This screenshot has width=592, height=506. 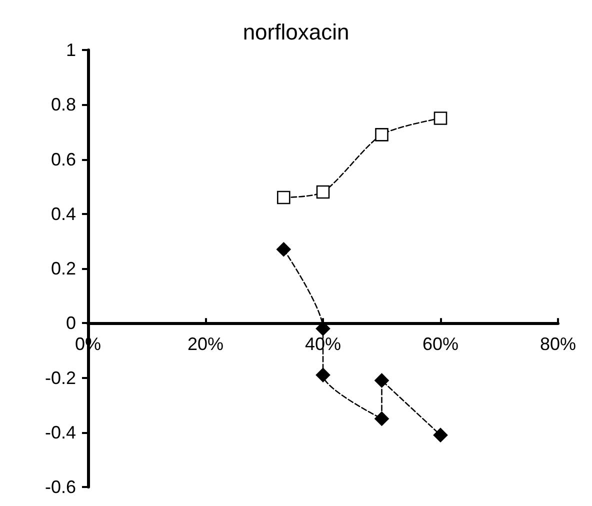 What do you see at coordinates (60, 378) in the screenshot?
I see `y-tick-label: -0.2` at bounding box center [60, 378].